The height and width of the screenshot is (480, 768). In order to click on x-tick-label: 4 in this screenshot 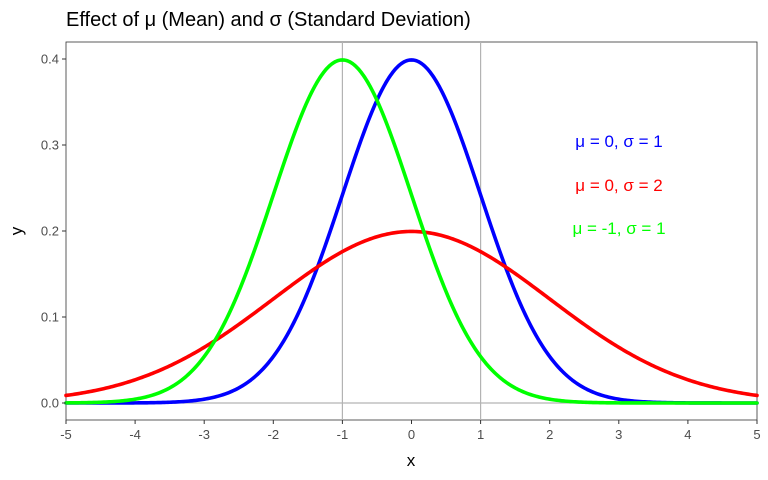, I will do `click(687, 434)`.